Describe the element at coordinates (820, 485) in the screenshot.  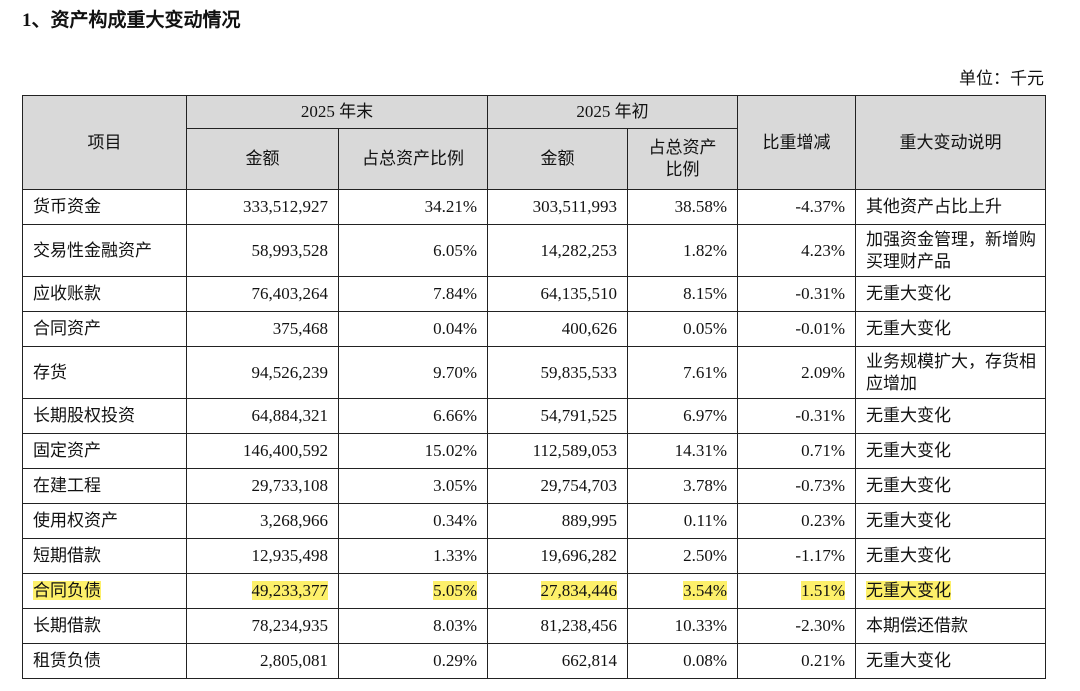
I see `cell-text: -0.73%` at that location.